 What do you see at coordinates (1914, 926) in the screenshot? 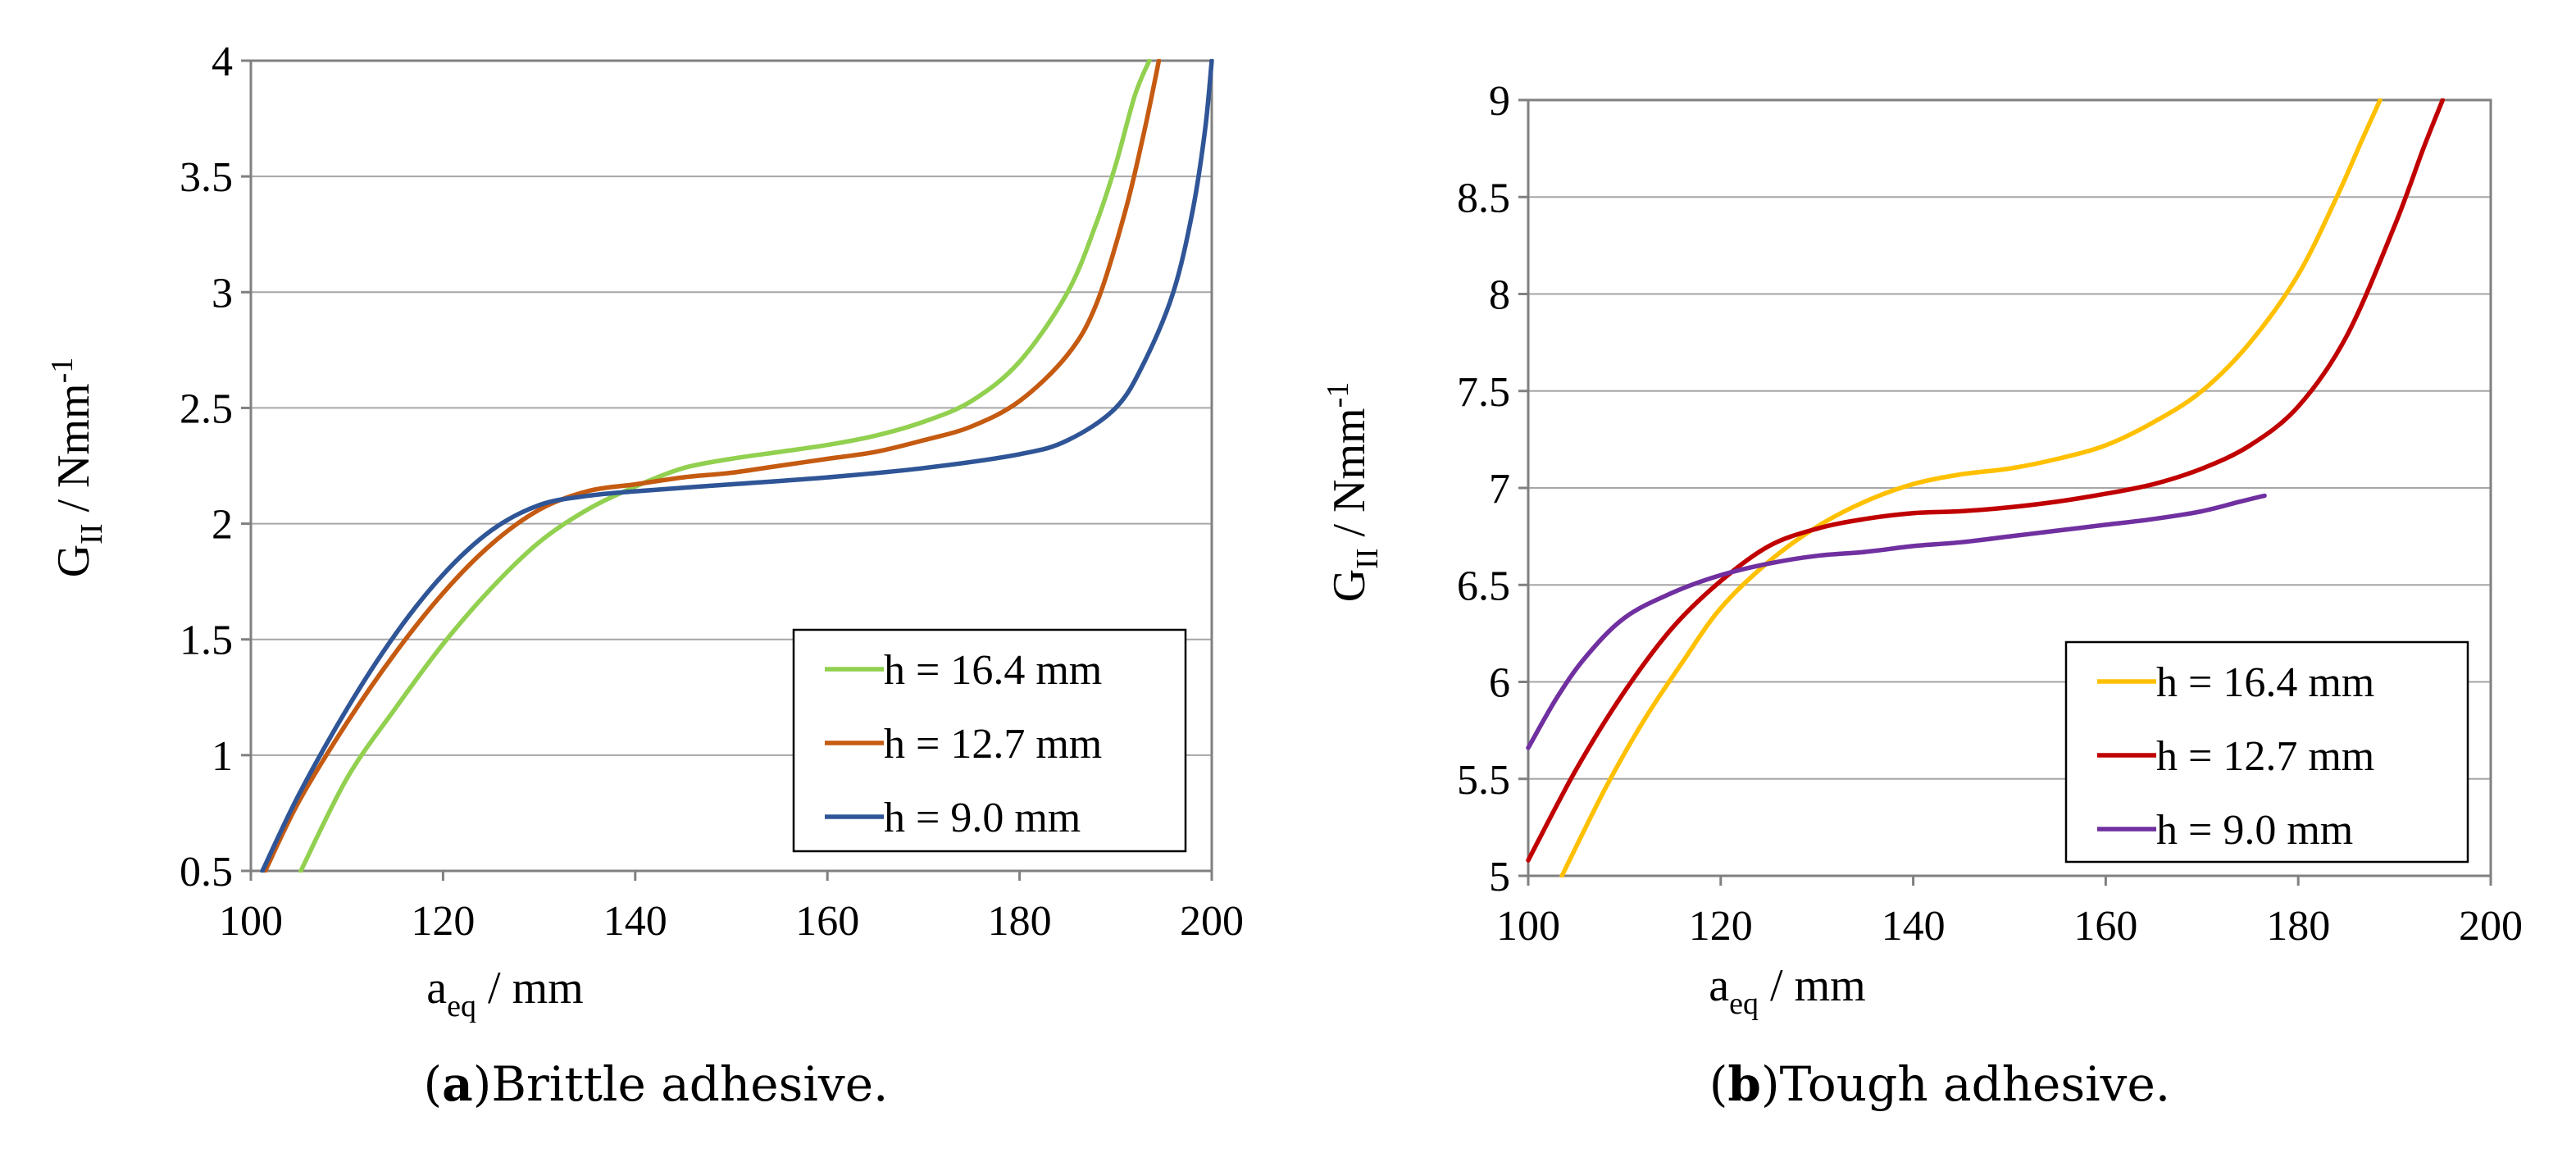
I see `chart-b-x-tick-label: 140` at bounding box center [1914, 926].